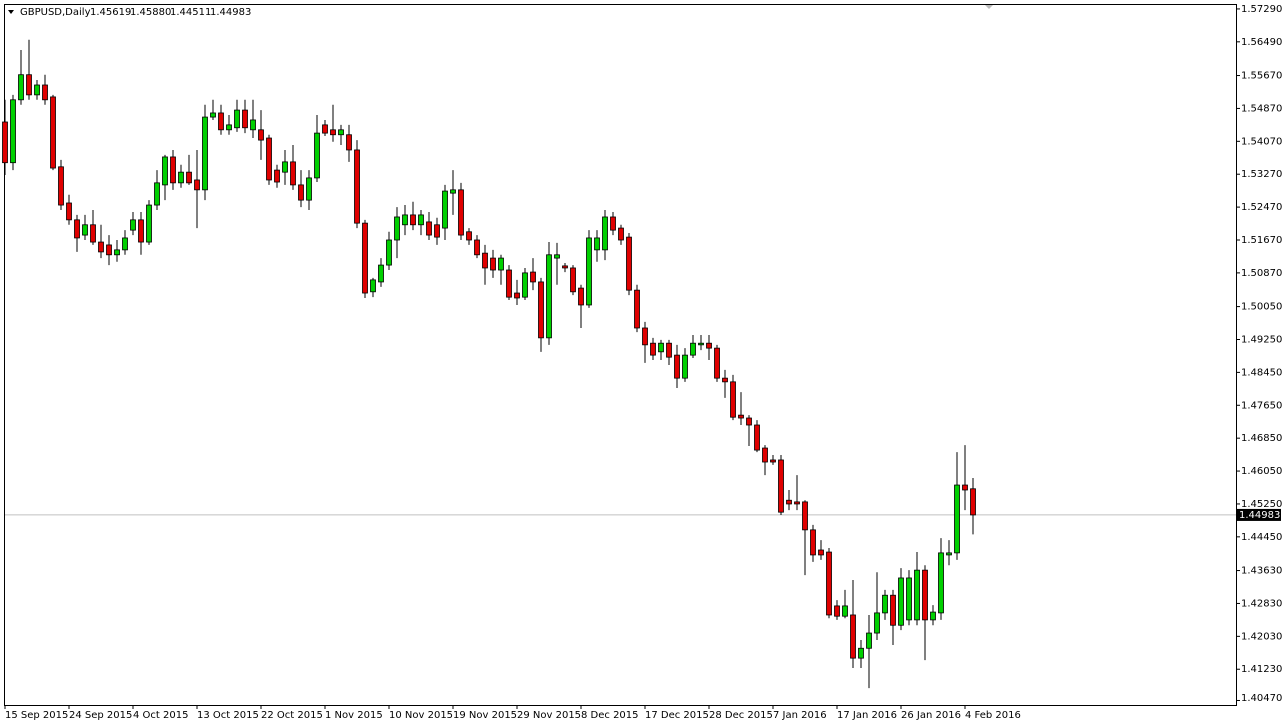  I want to click on y-tick-label: 1.44450, so click(1261, 537).